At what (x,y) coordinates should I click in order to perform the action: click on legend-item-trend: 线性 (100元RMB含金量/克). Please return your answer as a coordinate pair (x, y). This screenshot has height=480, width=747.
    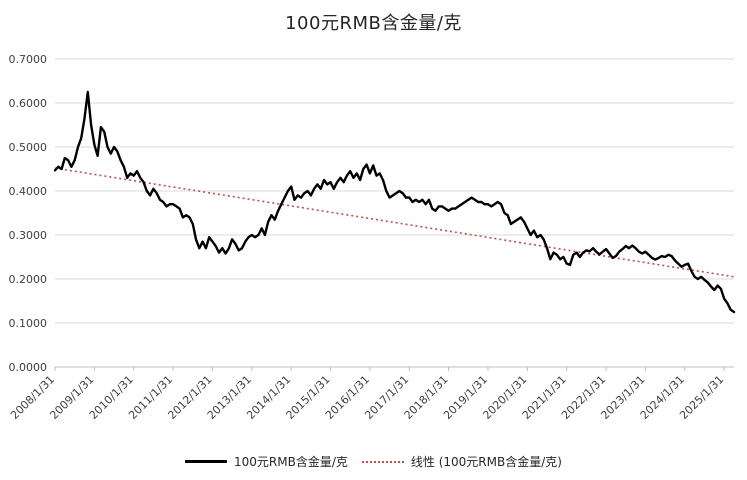
    Looking at the image, I should click on (461, 461).